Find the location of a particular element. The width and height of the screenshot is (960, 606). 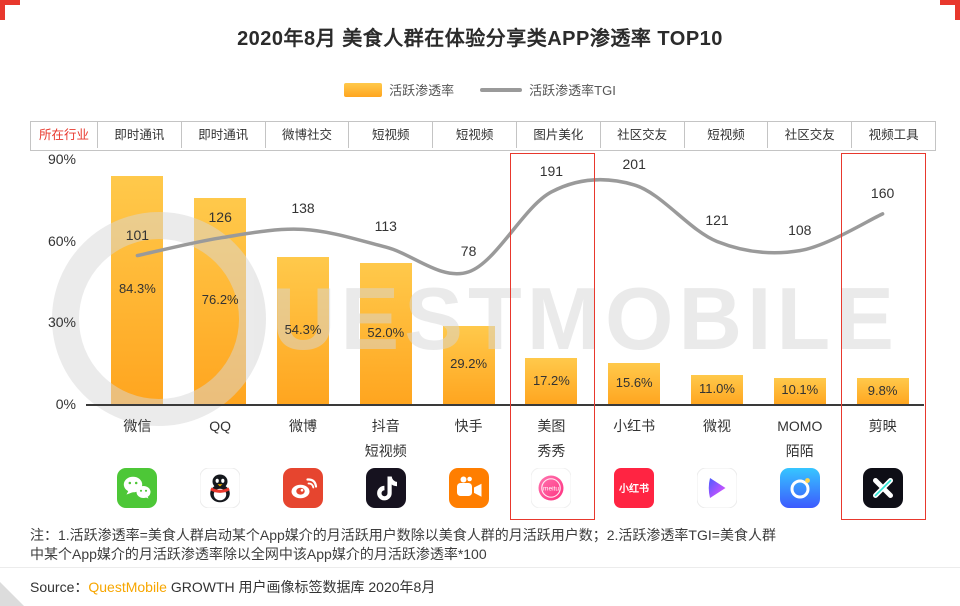

bar-momo is located at coordinates (799, 391).